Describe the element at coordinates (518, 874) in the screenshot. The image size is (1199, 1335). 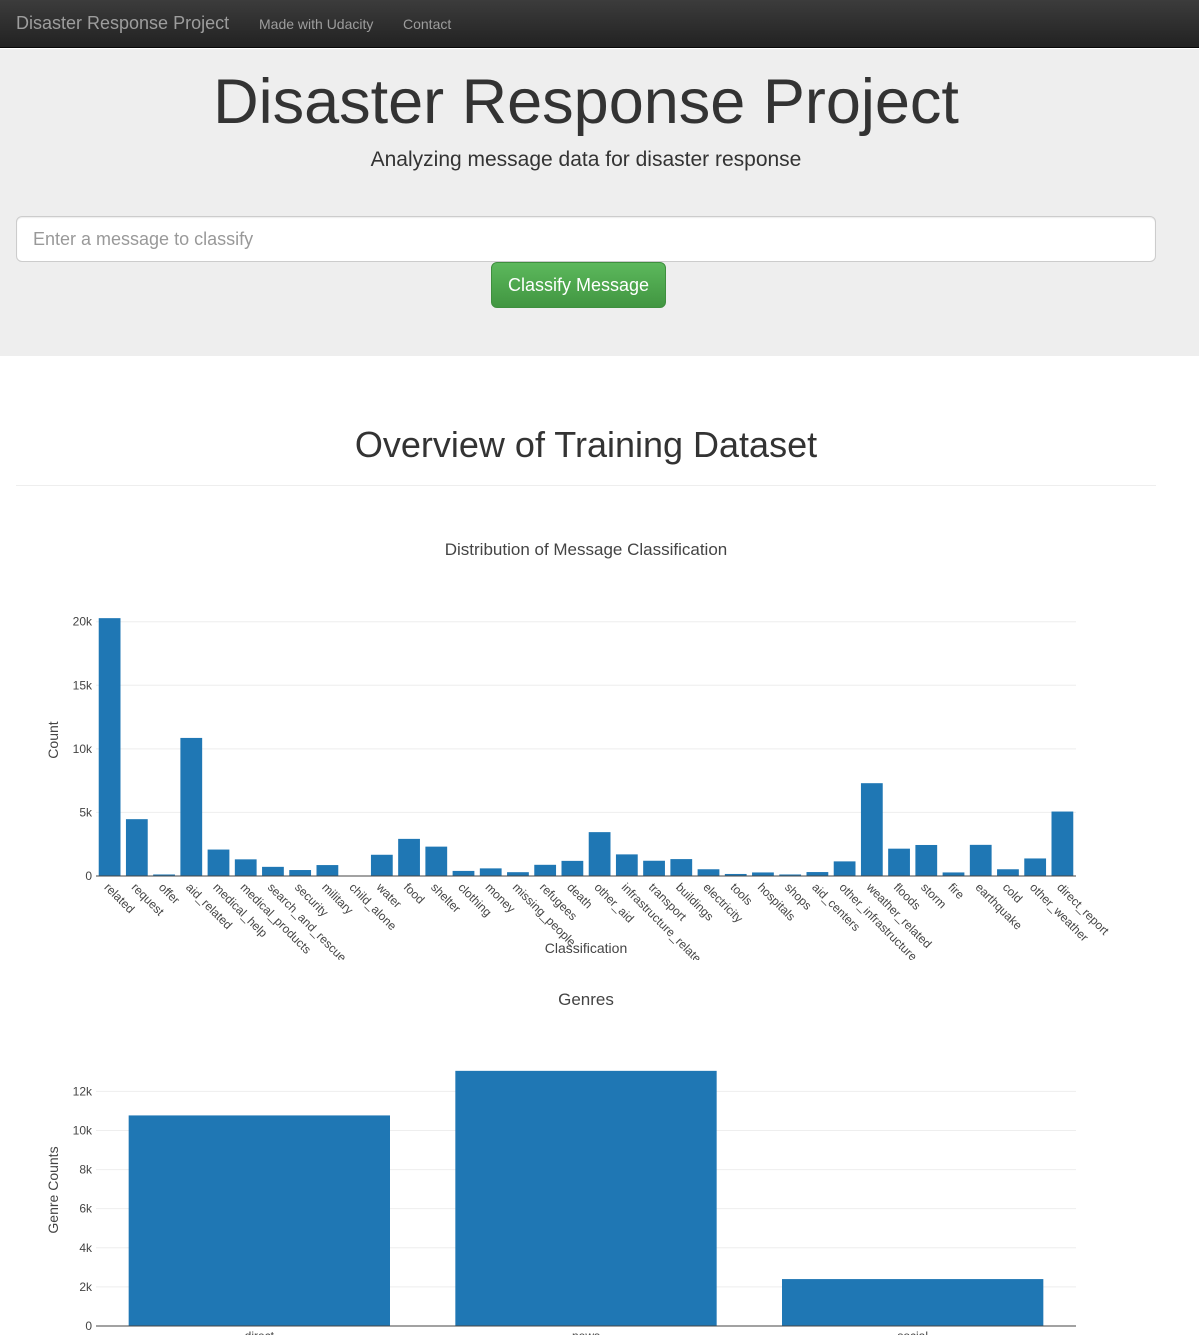
I see `bar-missing-people` at that location.